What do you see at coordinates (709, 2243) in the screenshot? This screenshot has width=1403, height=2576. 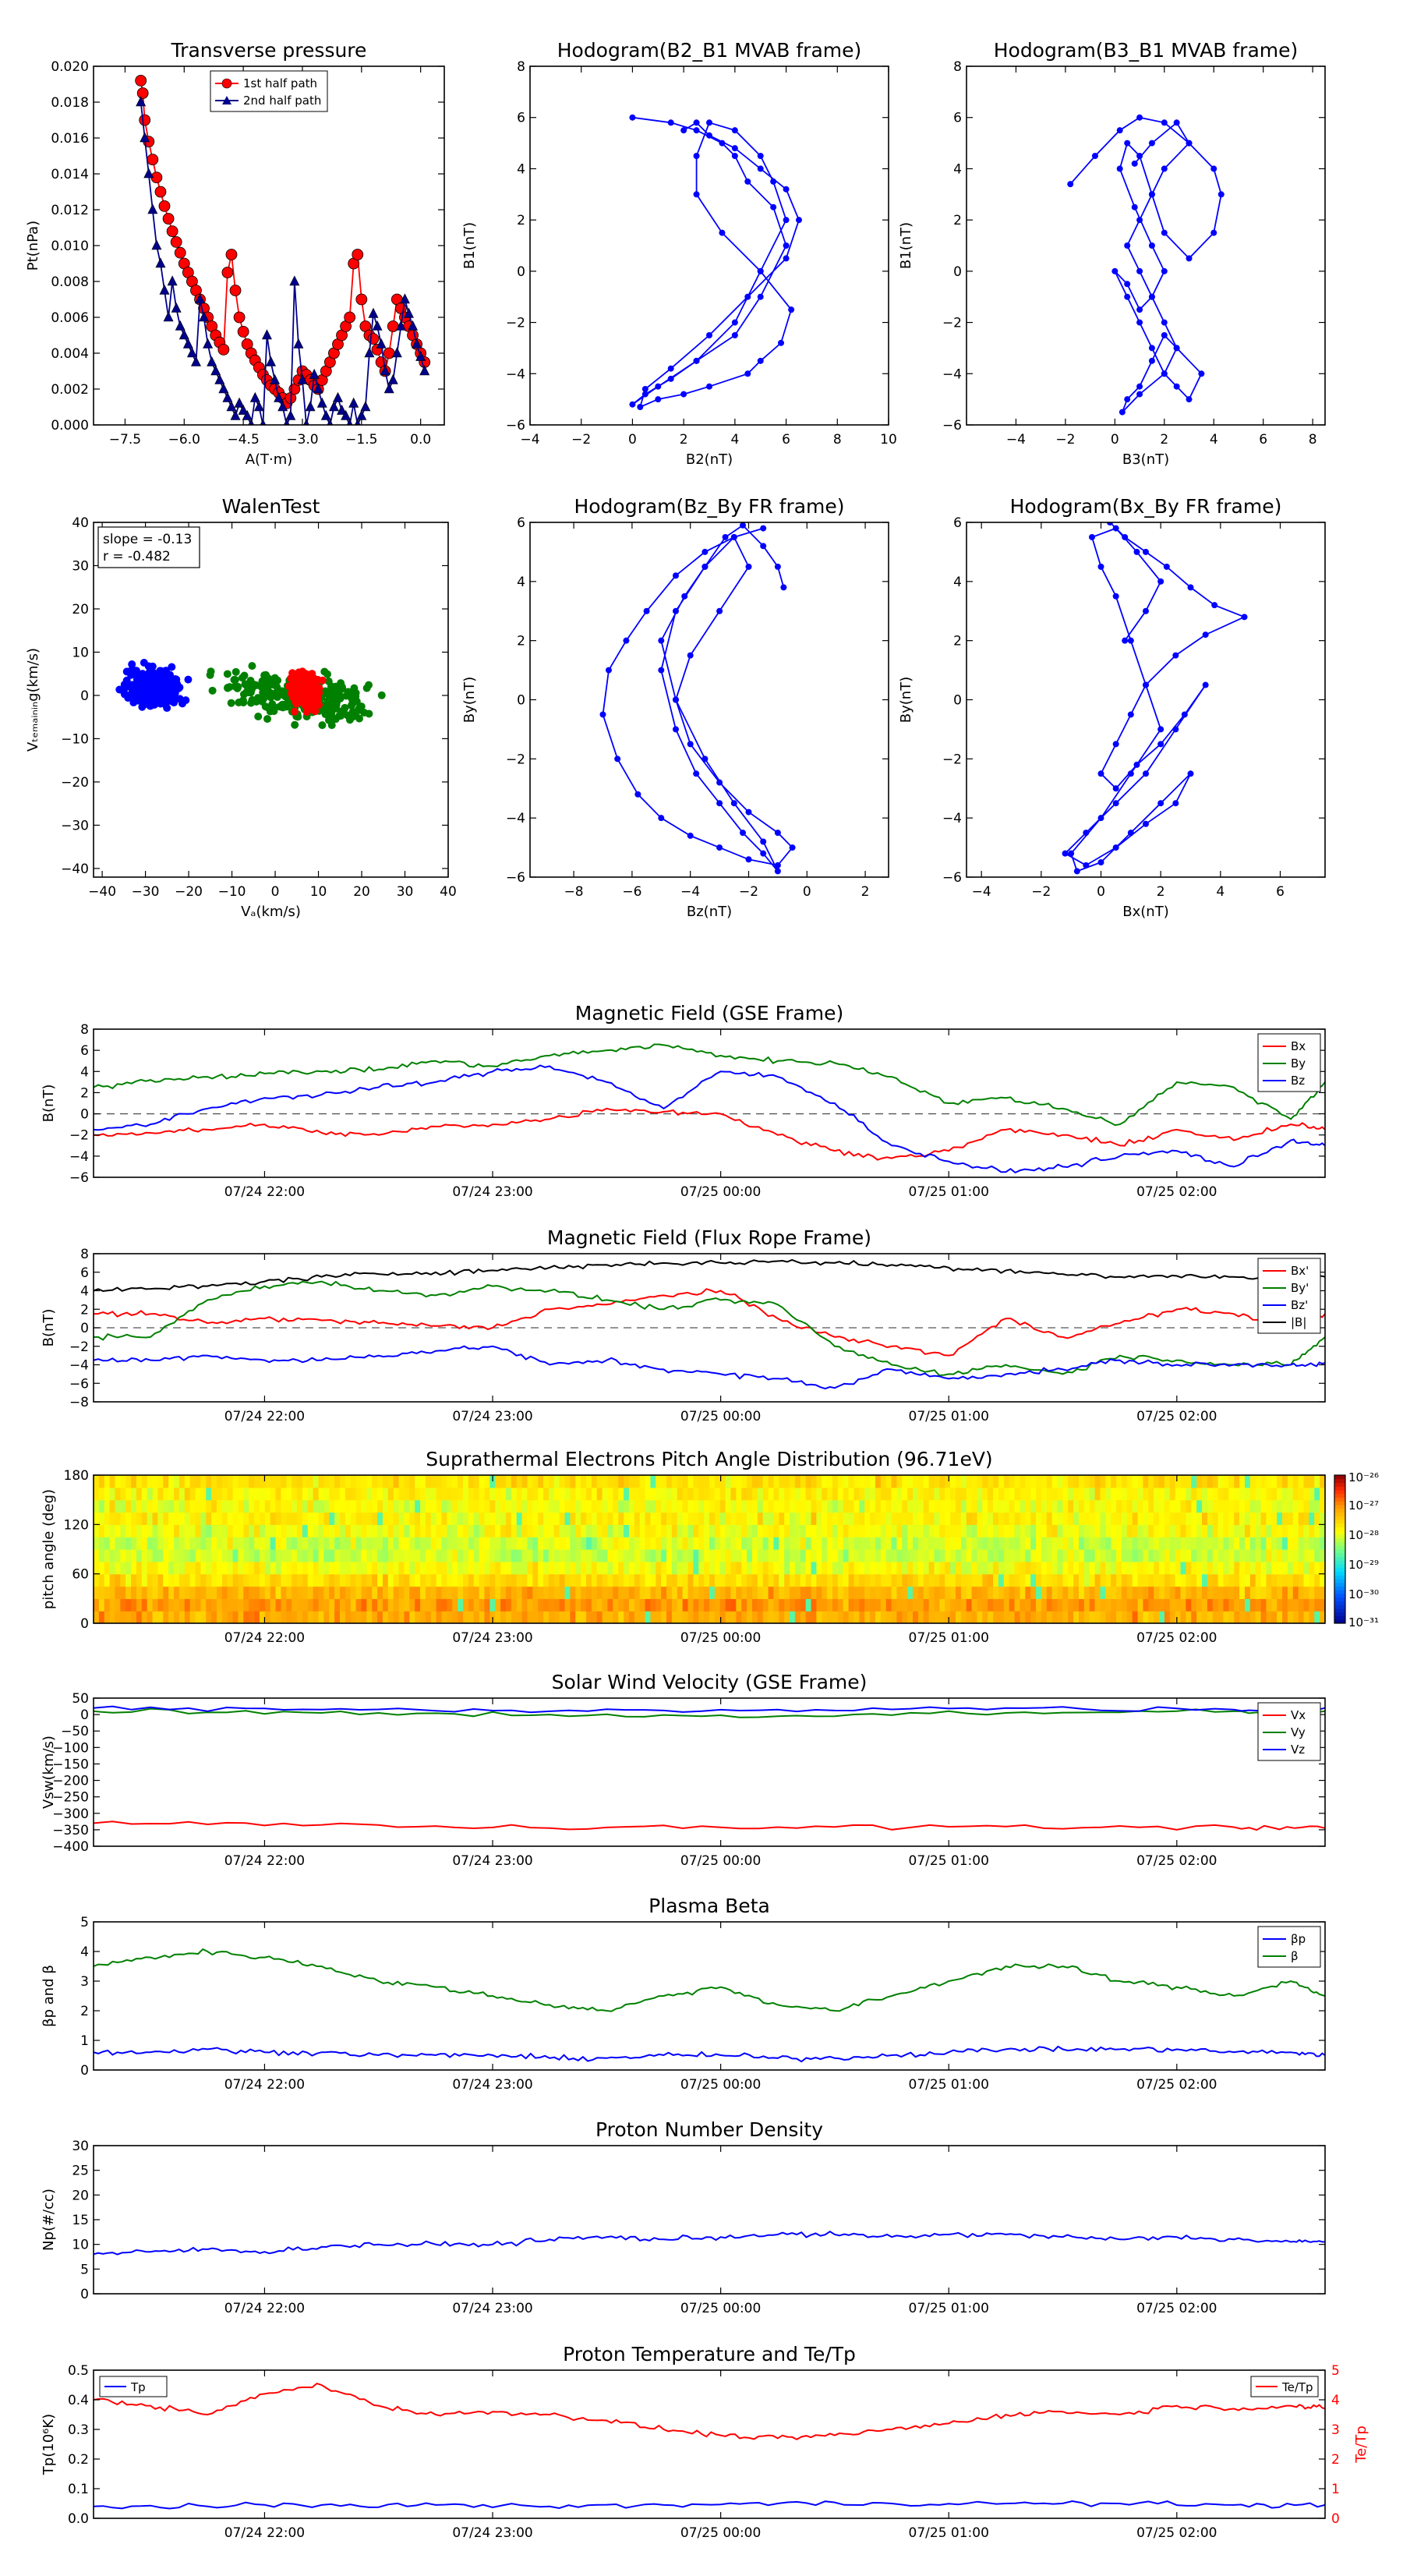 I see `proton-number-density-plot-area` at bounding box center [709, 2243].